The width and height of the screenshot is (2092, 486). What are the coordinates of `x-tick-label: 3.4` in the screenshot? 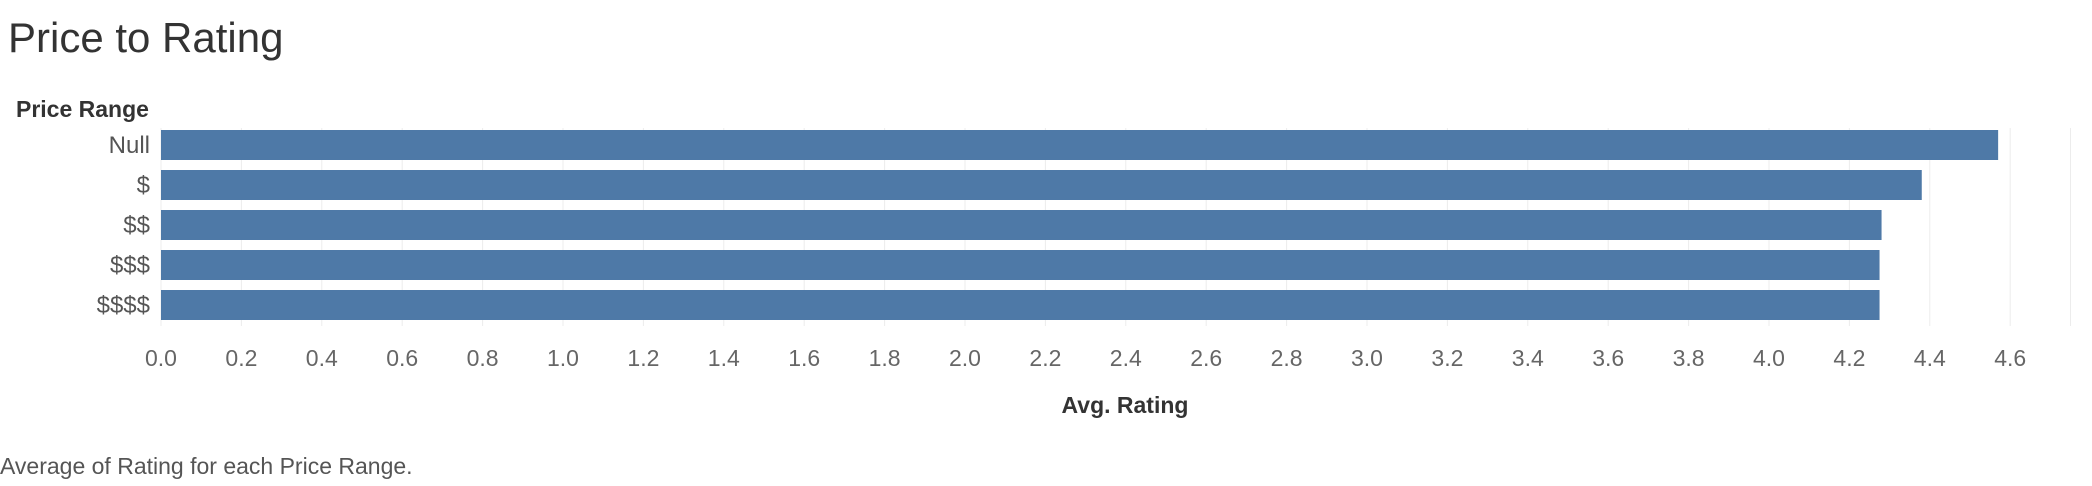 It's located at (1528, 358).